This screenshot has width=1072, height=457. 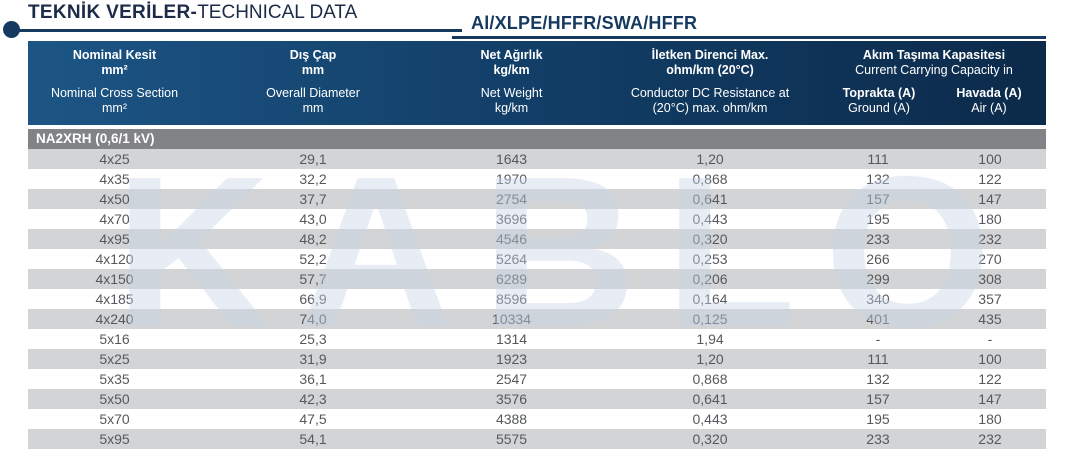 I want to click on table-row: 4x95 48,2 4546 0,320 233 232, so click(x=537, y=239).